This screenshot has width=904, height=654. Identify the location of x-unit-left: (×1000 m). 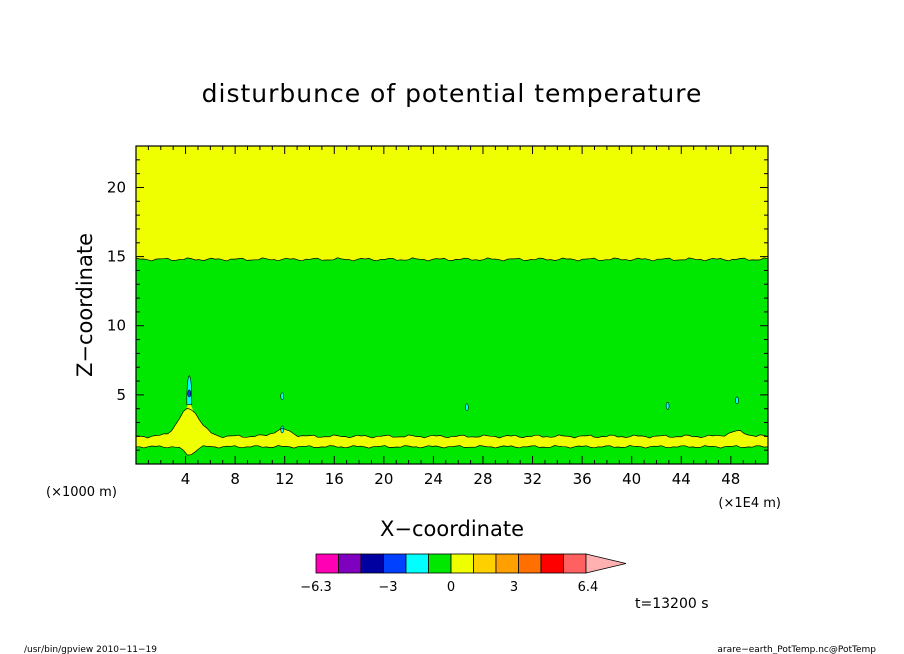
(81, 492).